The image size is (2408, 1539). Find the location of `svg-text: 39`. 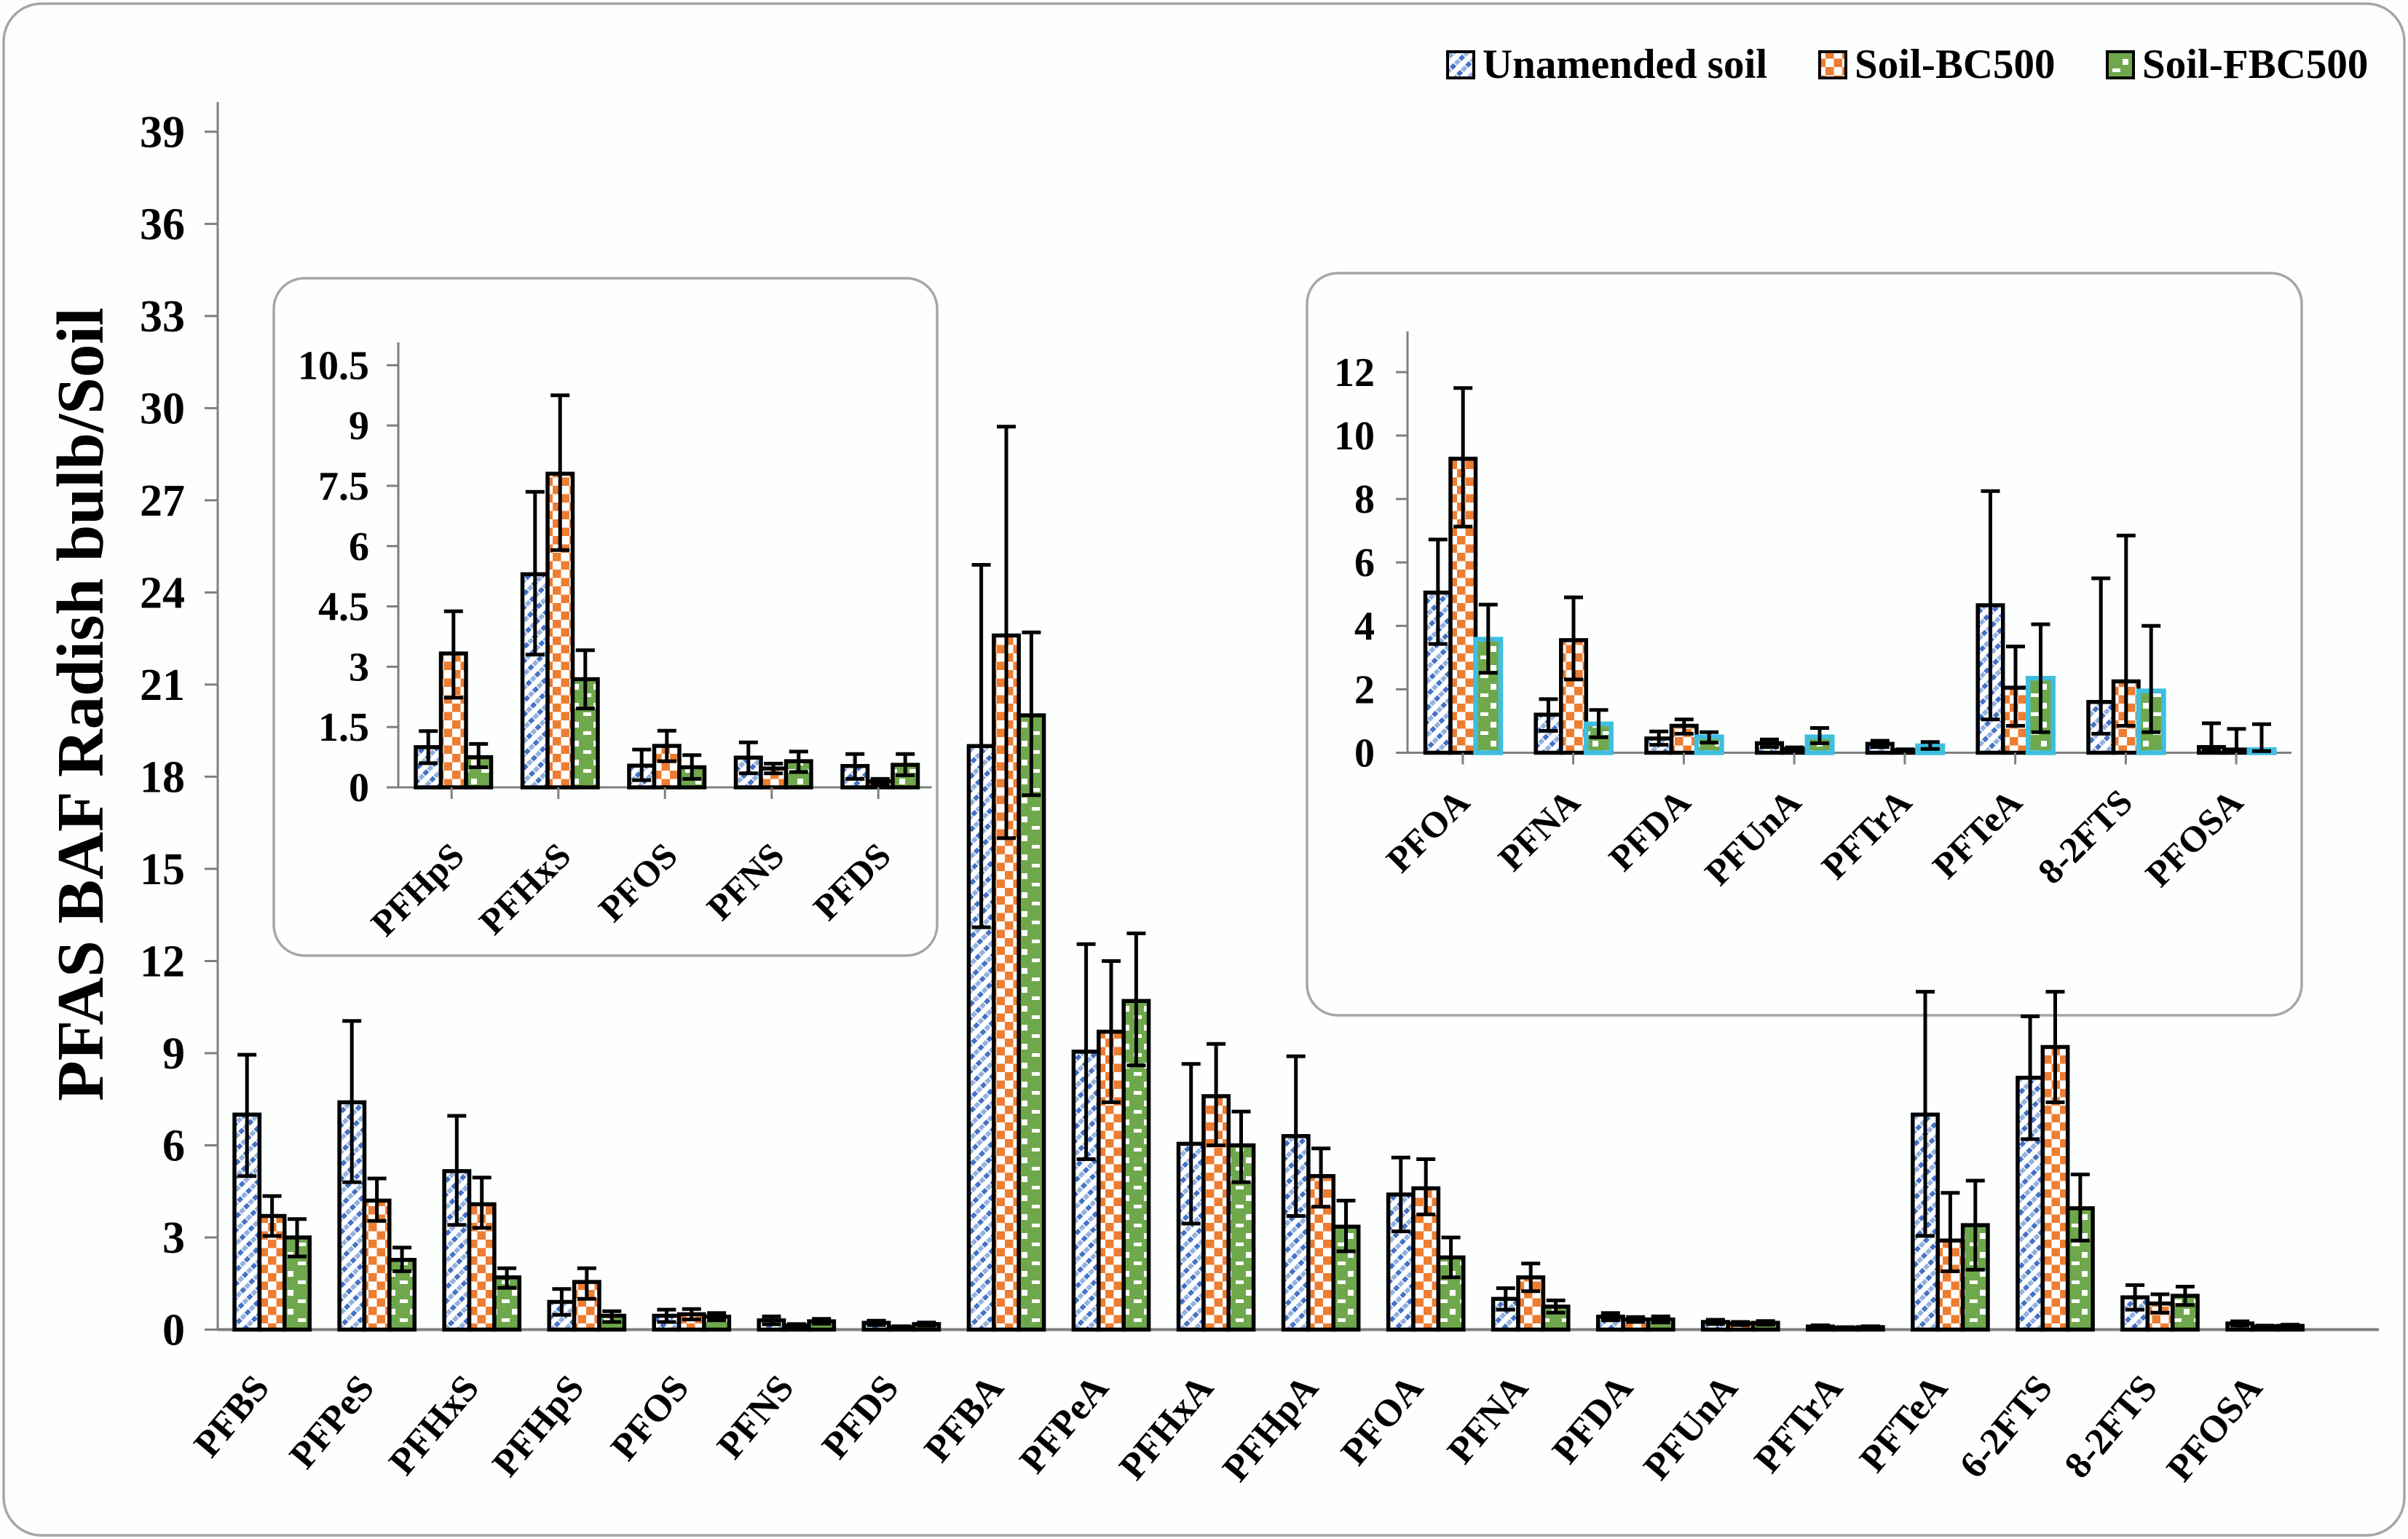

svg-text: 39 is located at coordinates (162, 132).